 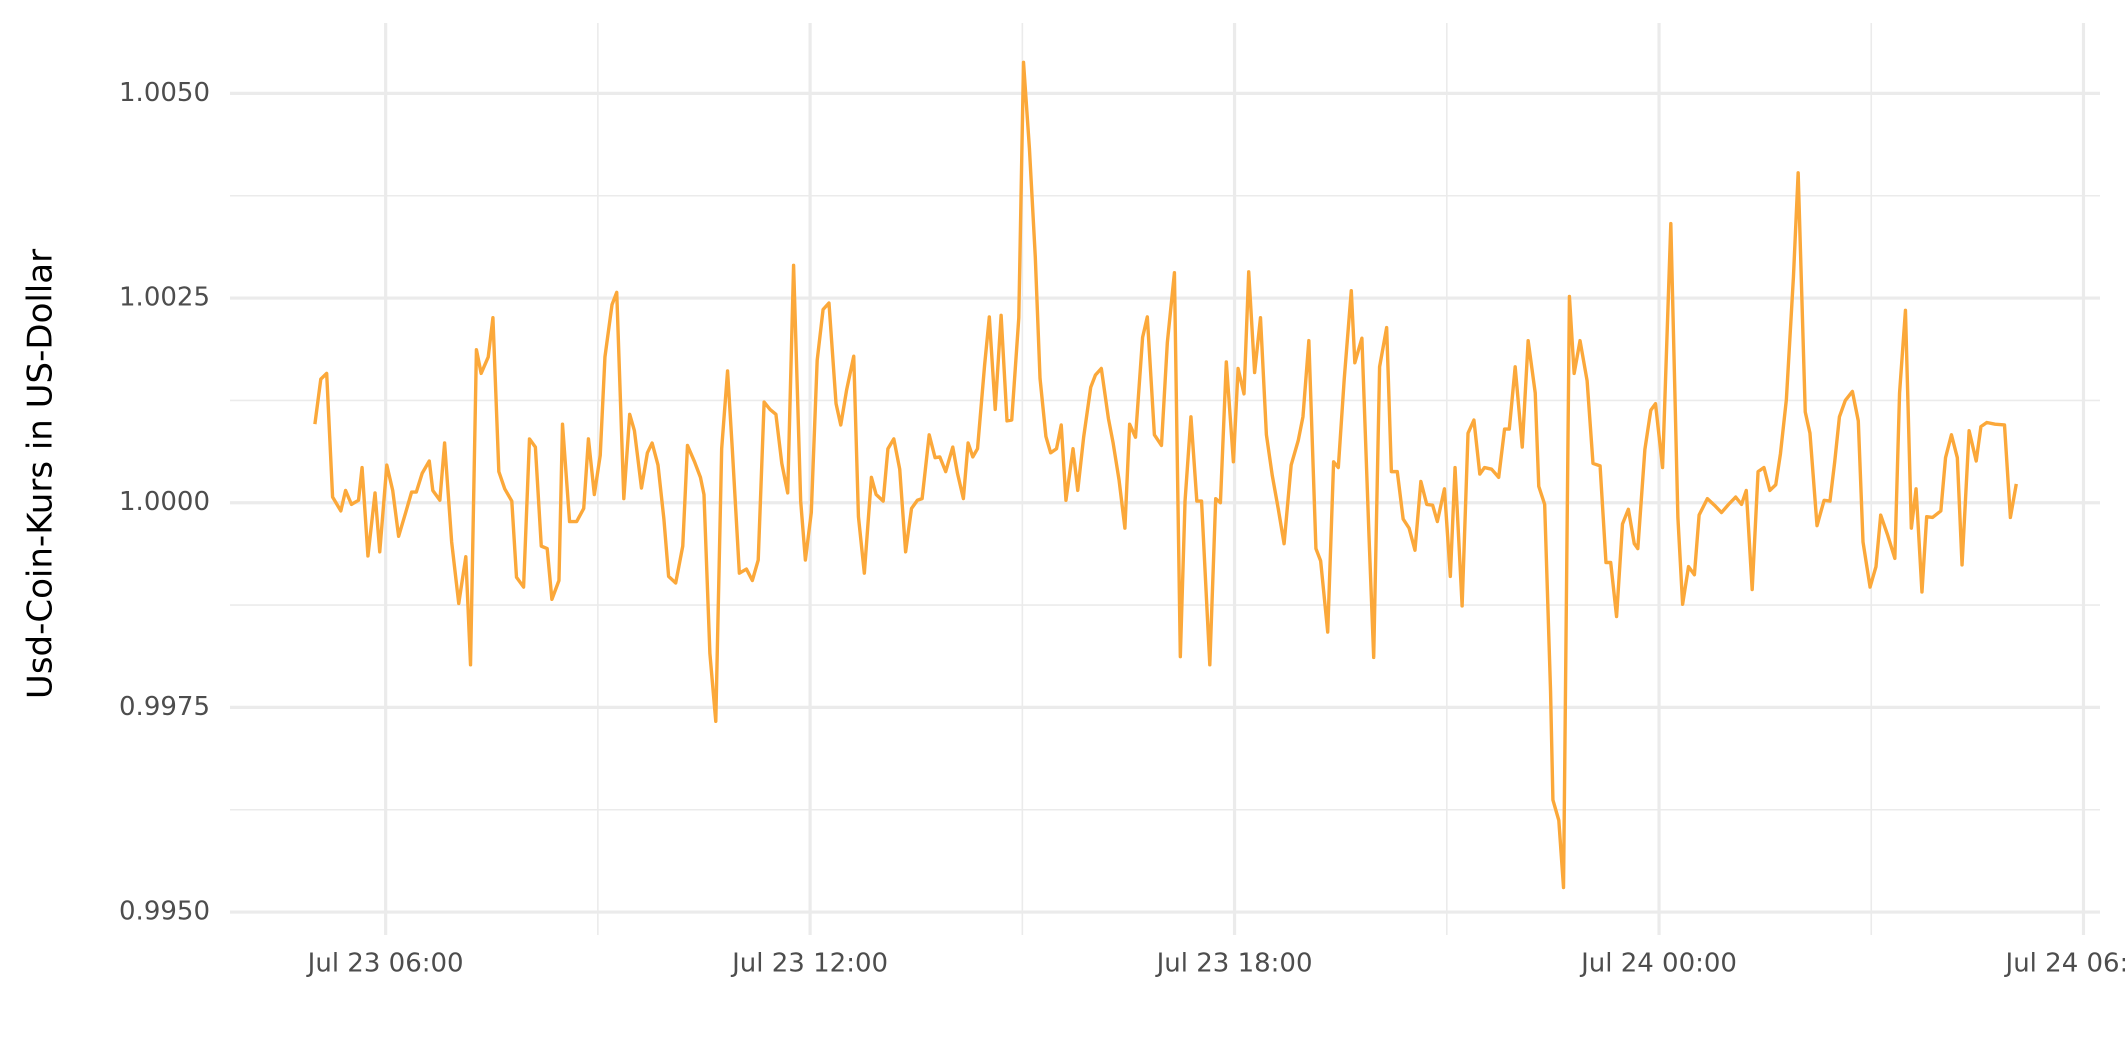 I want to click on y-axis-title: Usd-Coin-Kurs in US-Dollar, so click(x=41, y=474).